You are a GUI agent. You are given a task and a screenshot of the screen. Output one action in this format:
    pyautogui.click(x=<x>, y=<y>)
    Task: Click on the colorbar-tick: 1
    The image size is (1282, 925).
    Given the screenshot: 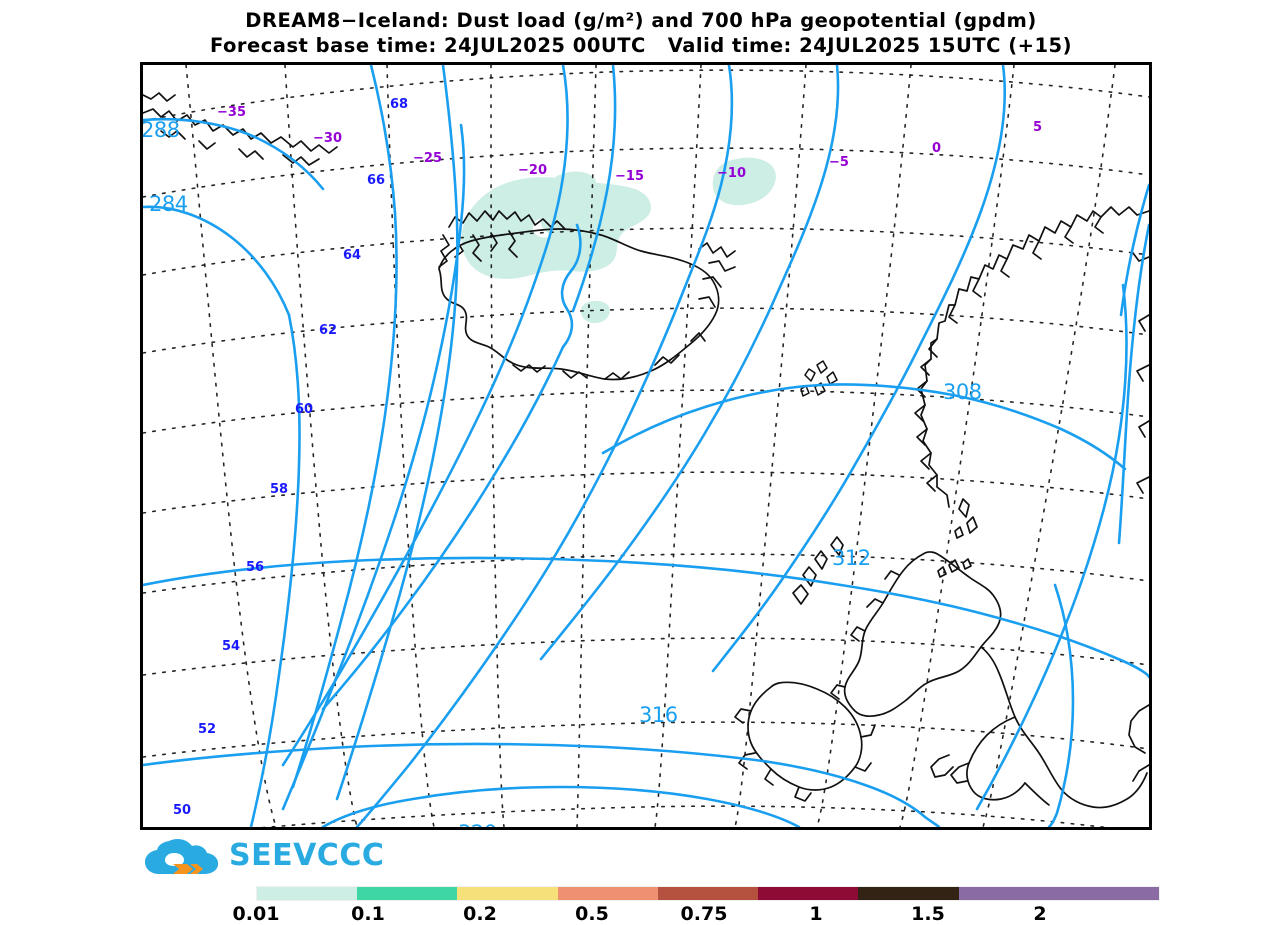 What is the action you would take?
    pyautogui.click(x=816, y=914)
    